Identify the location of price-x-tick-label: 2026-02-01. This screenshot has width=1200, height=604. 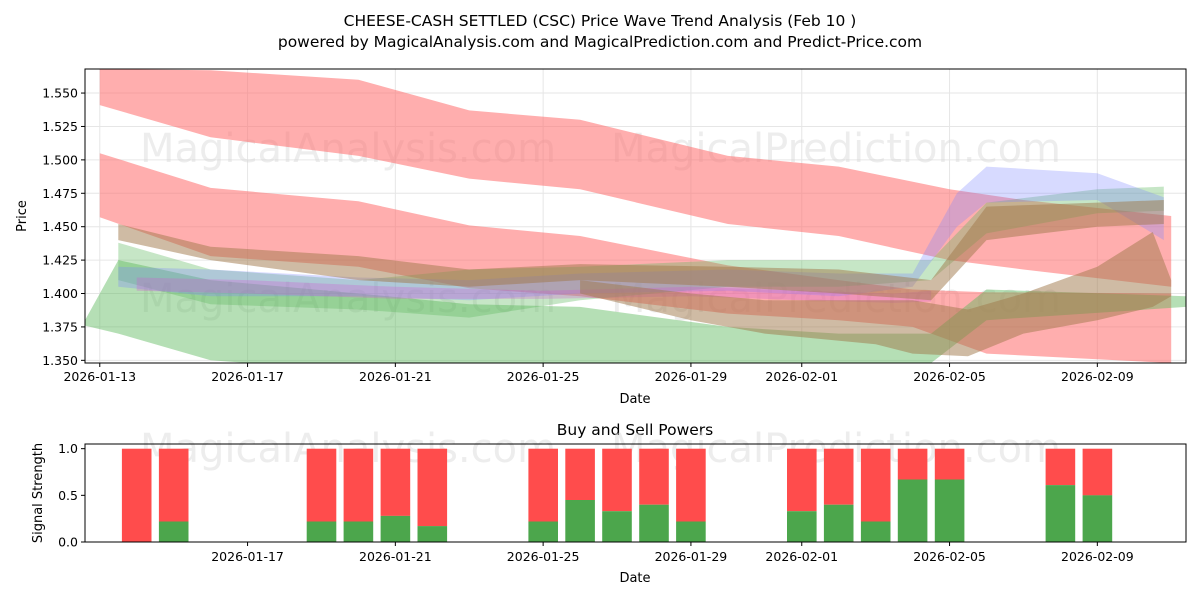
(801, 376).